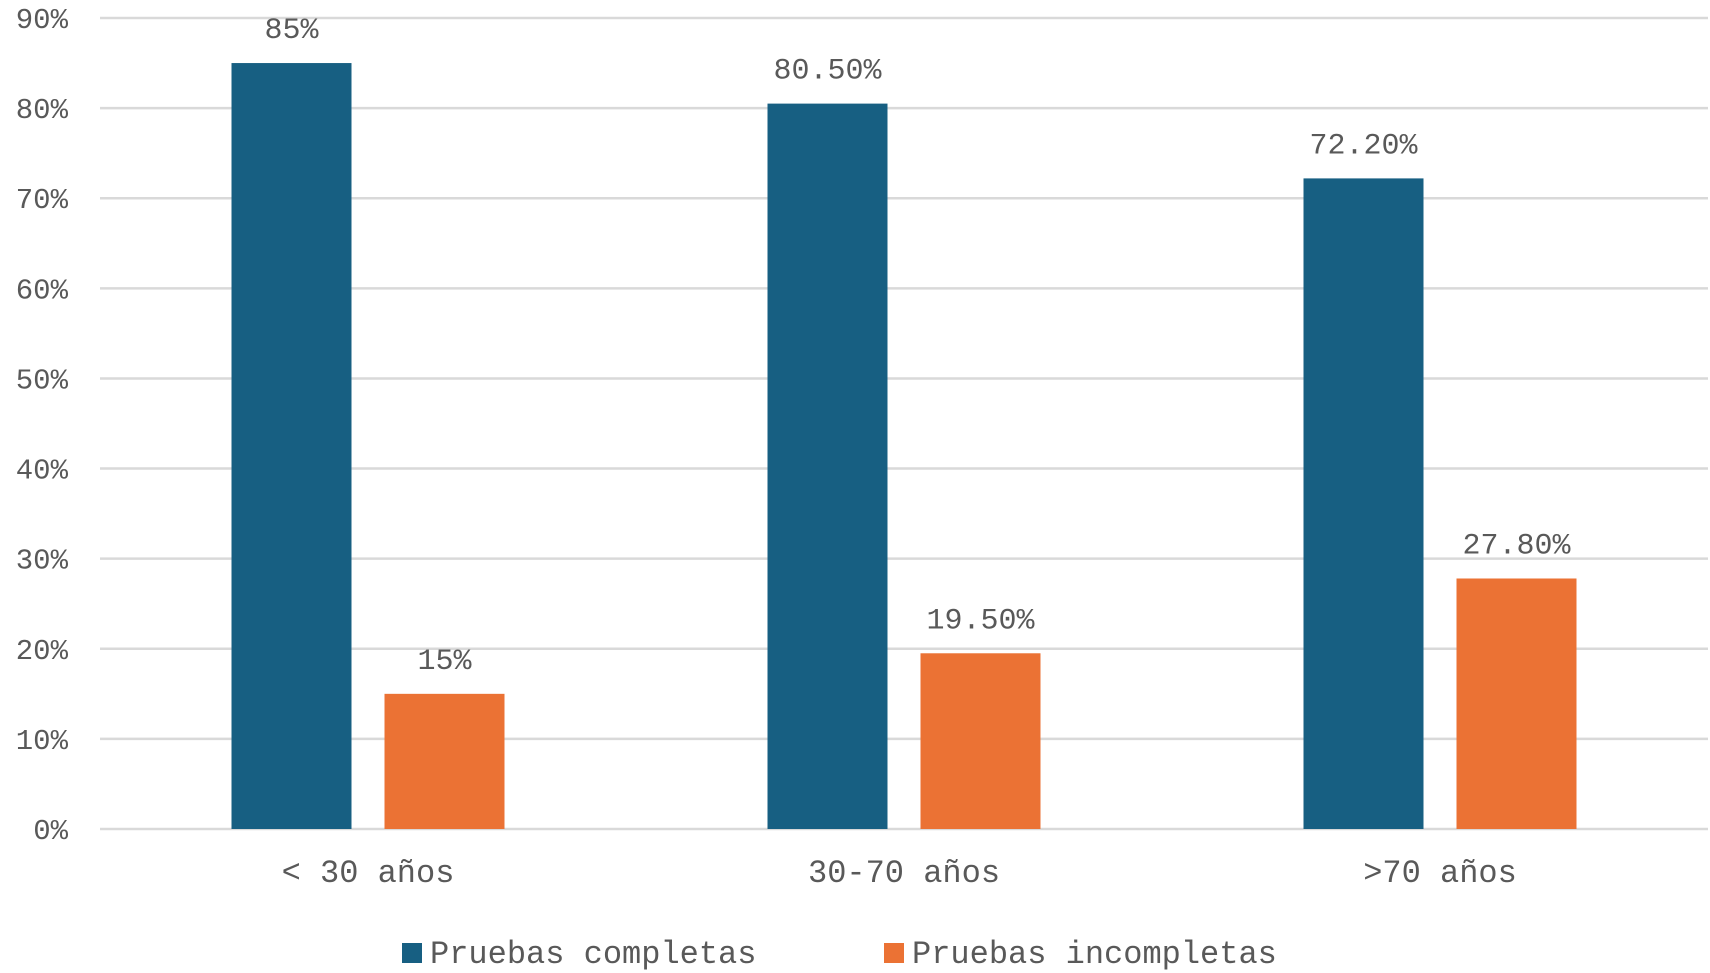 The image size is (1710, 973). What do you see at coordinates (980, 621) in the screenshot?
I see `data-label: 19.50%` at bounding box center [980, 621].